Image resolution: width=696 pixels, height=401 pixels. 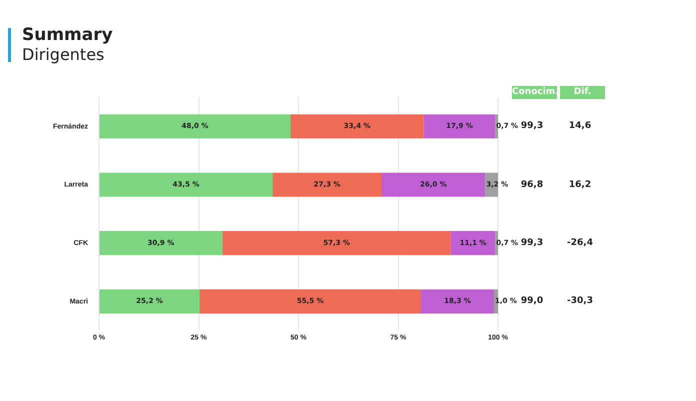 What do you see at coordinates (582, 92) in the screenshot?
I see `text: Dif.` at bounding box center [582, 92].